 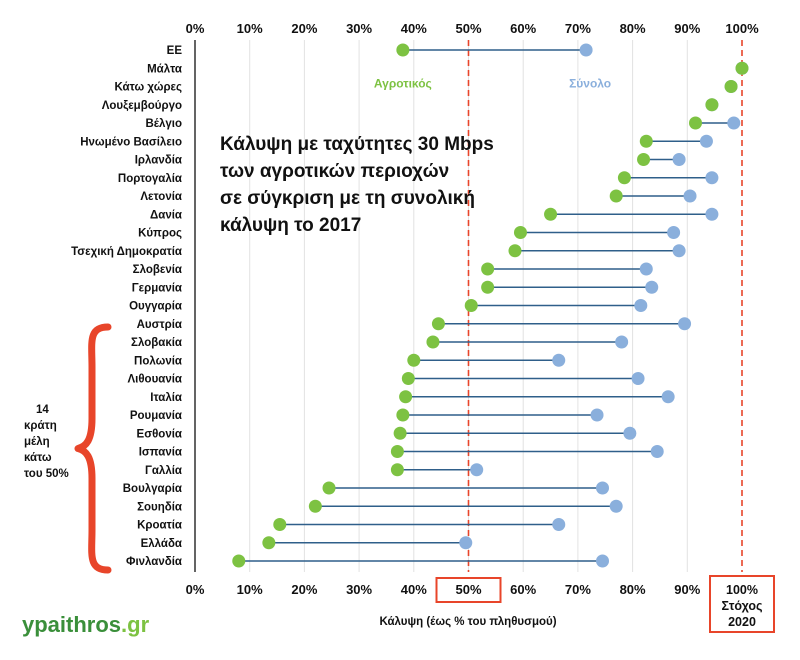 What do you see at coordinates (742, 590) in the screenshot?
I see `target-label-line: 100%` at bounding box center [742, 590].